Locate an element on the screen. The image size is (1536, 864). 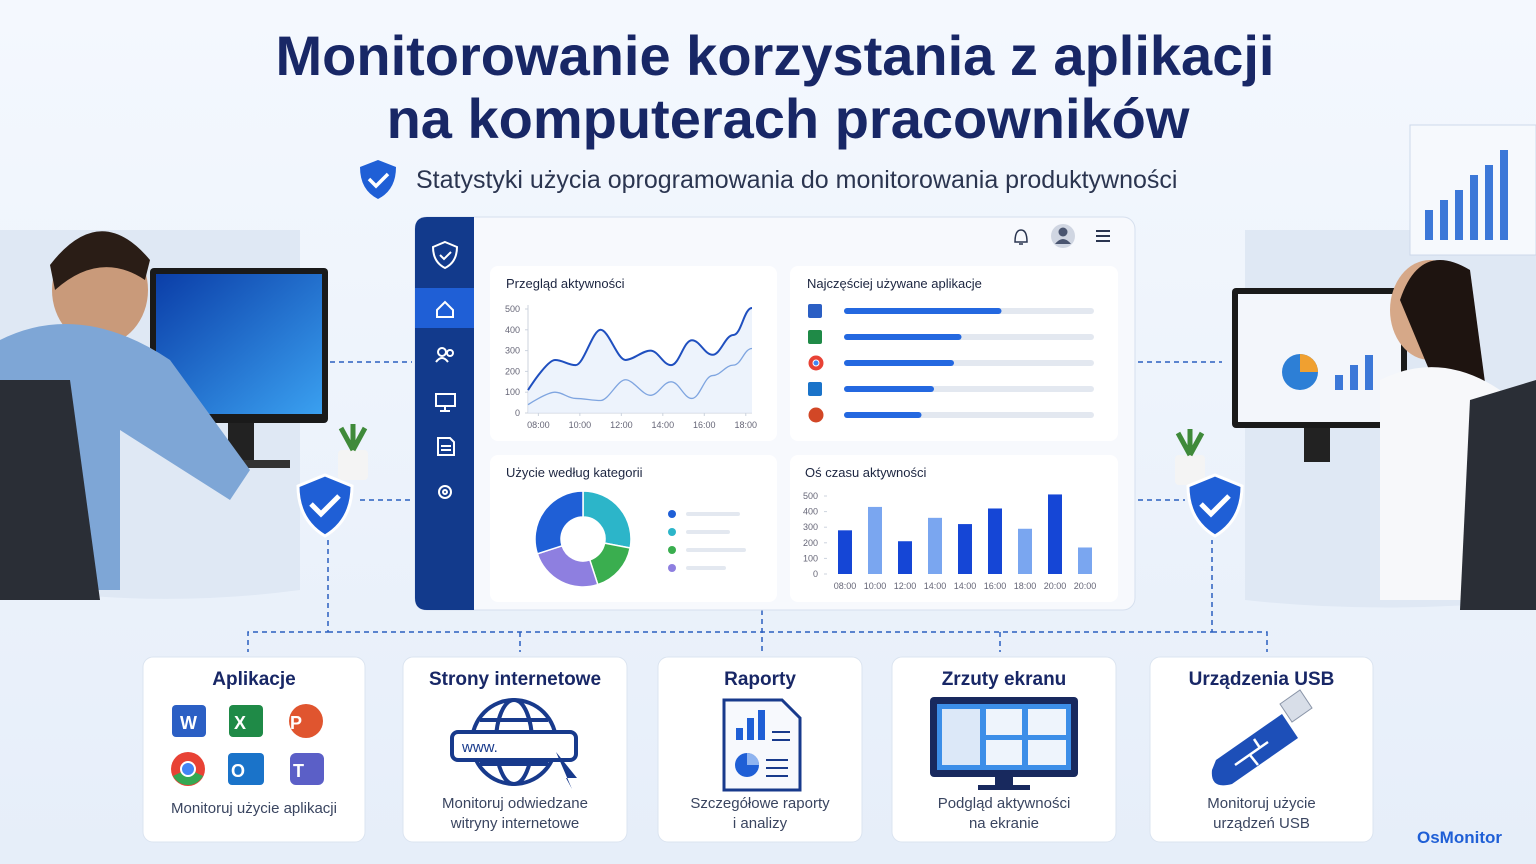
shield-right is located at coordinates (1215, 505).